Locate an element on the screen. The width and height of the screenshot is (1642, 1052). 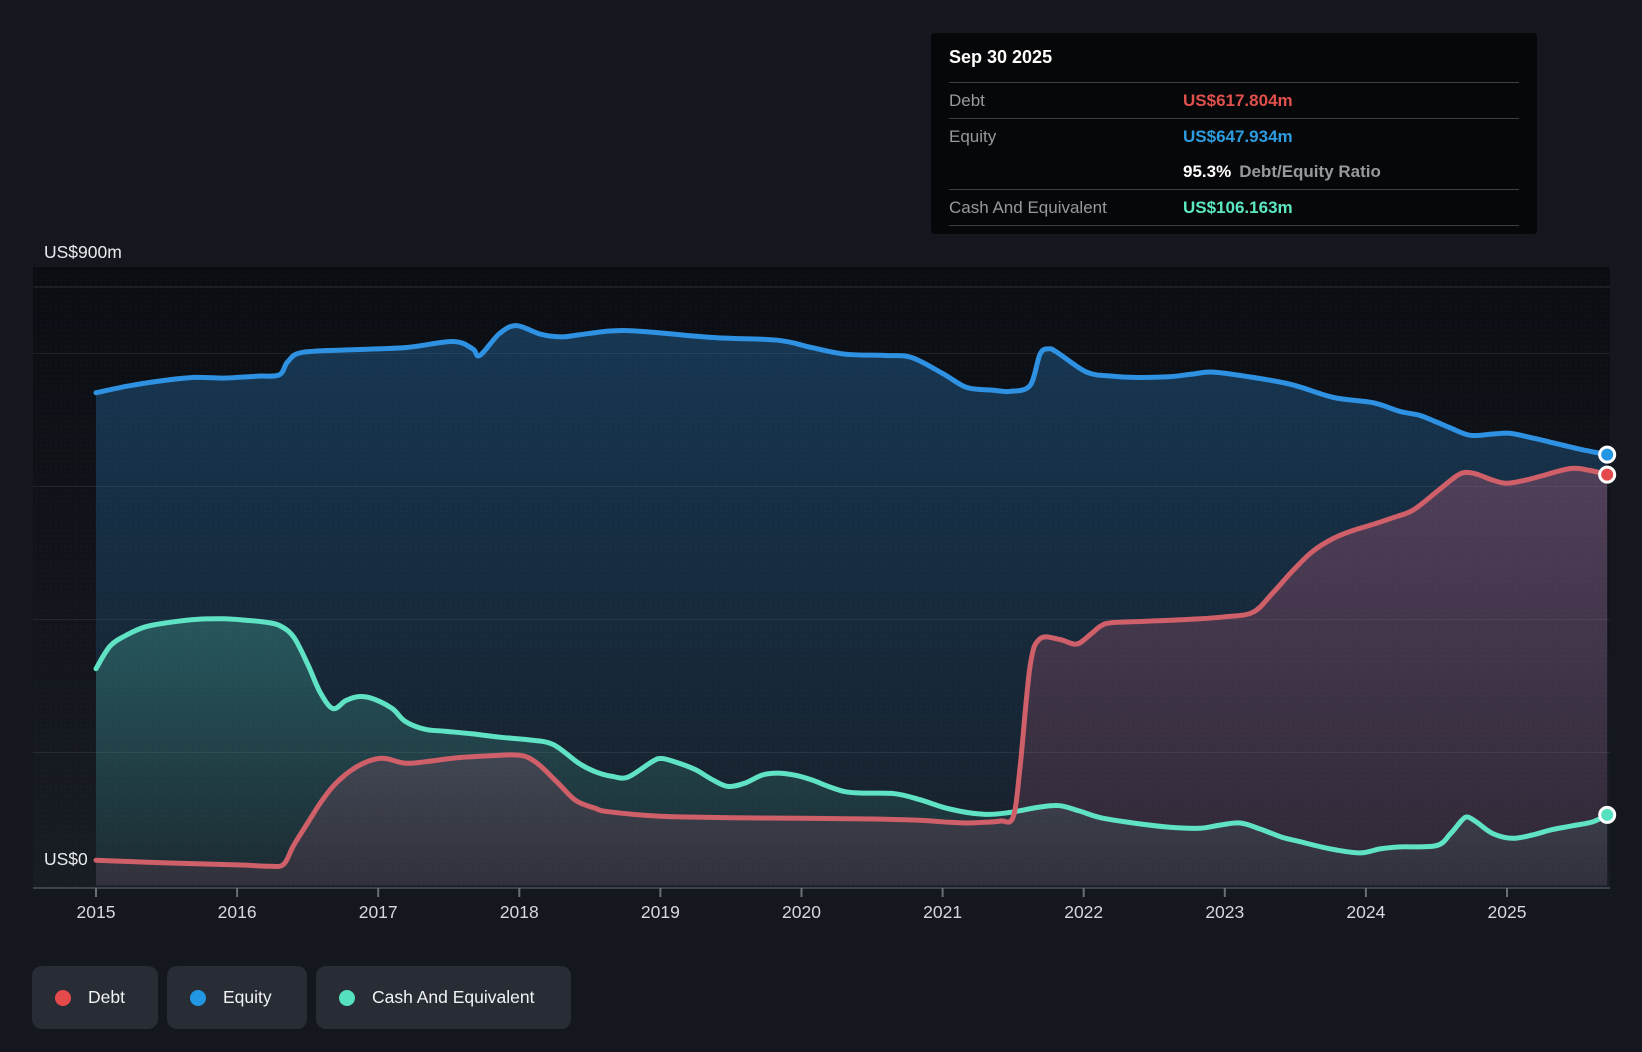
cash-end-marker is located at coordinates (1607, 814).